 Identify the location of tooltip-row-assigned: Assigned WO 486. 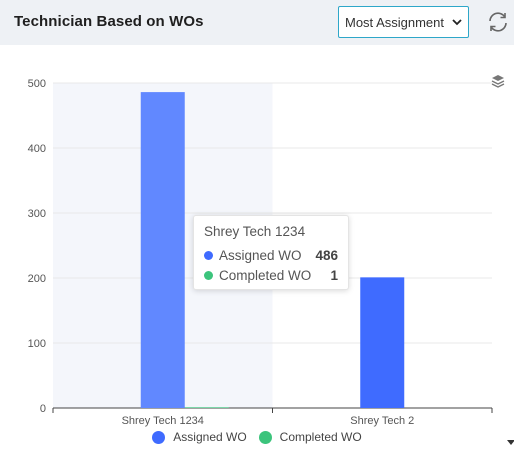
(271, 255).